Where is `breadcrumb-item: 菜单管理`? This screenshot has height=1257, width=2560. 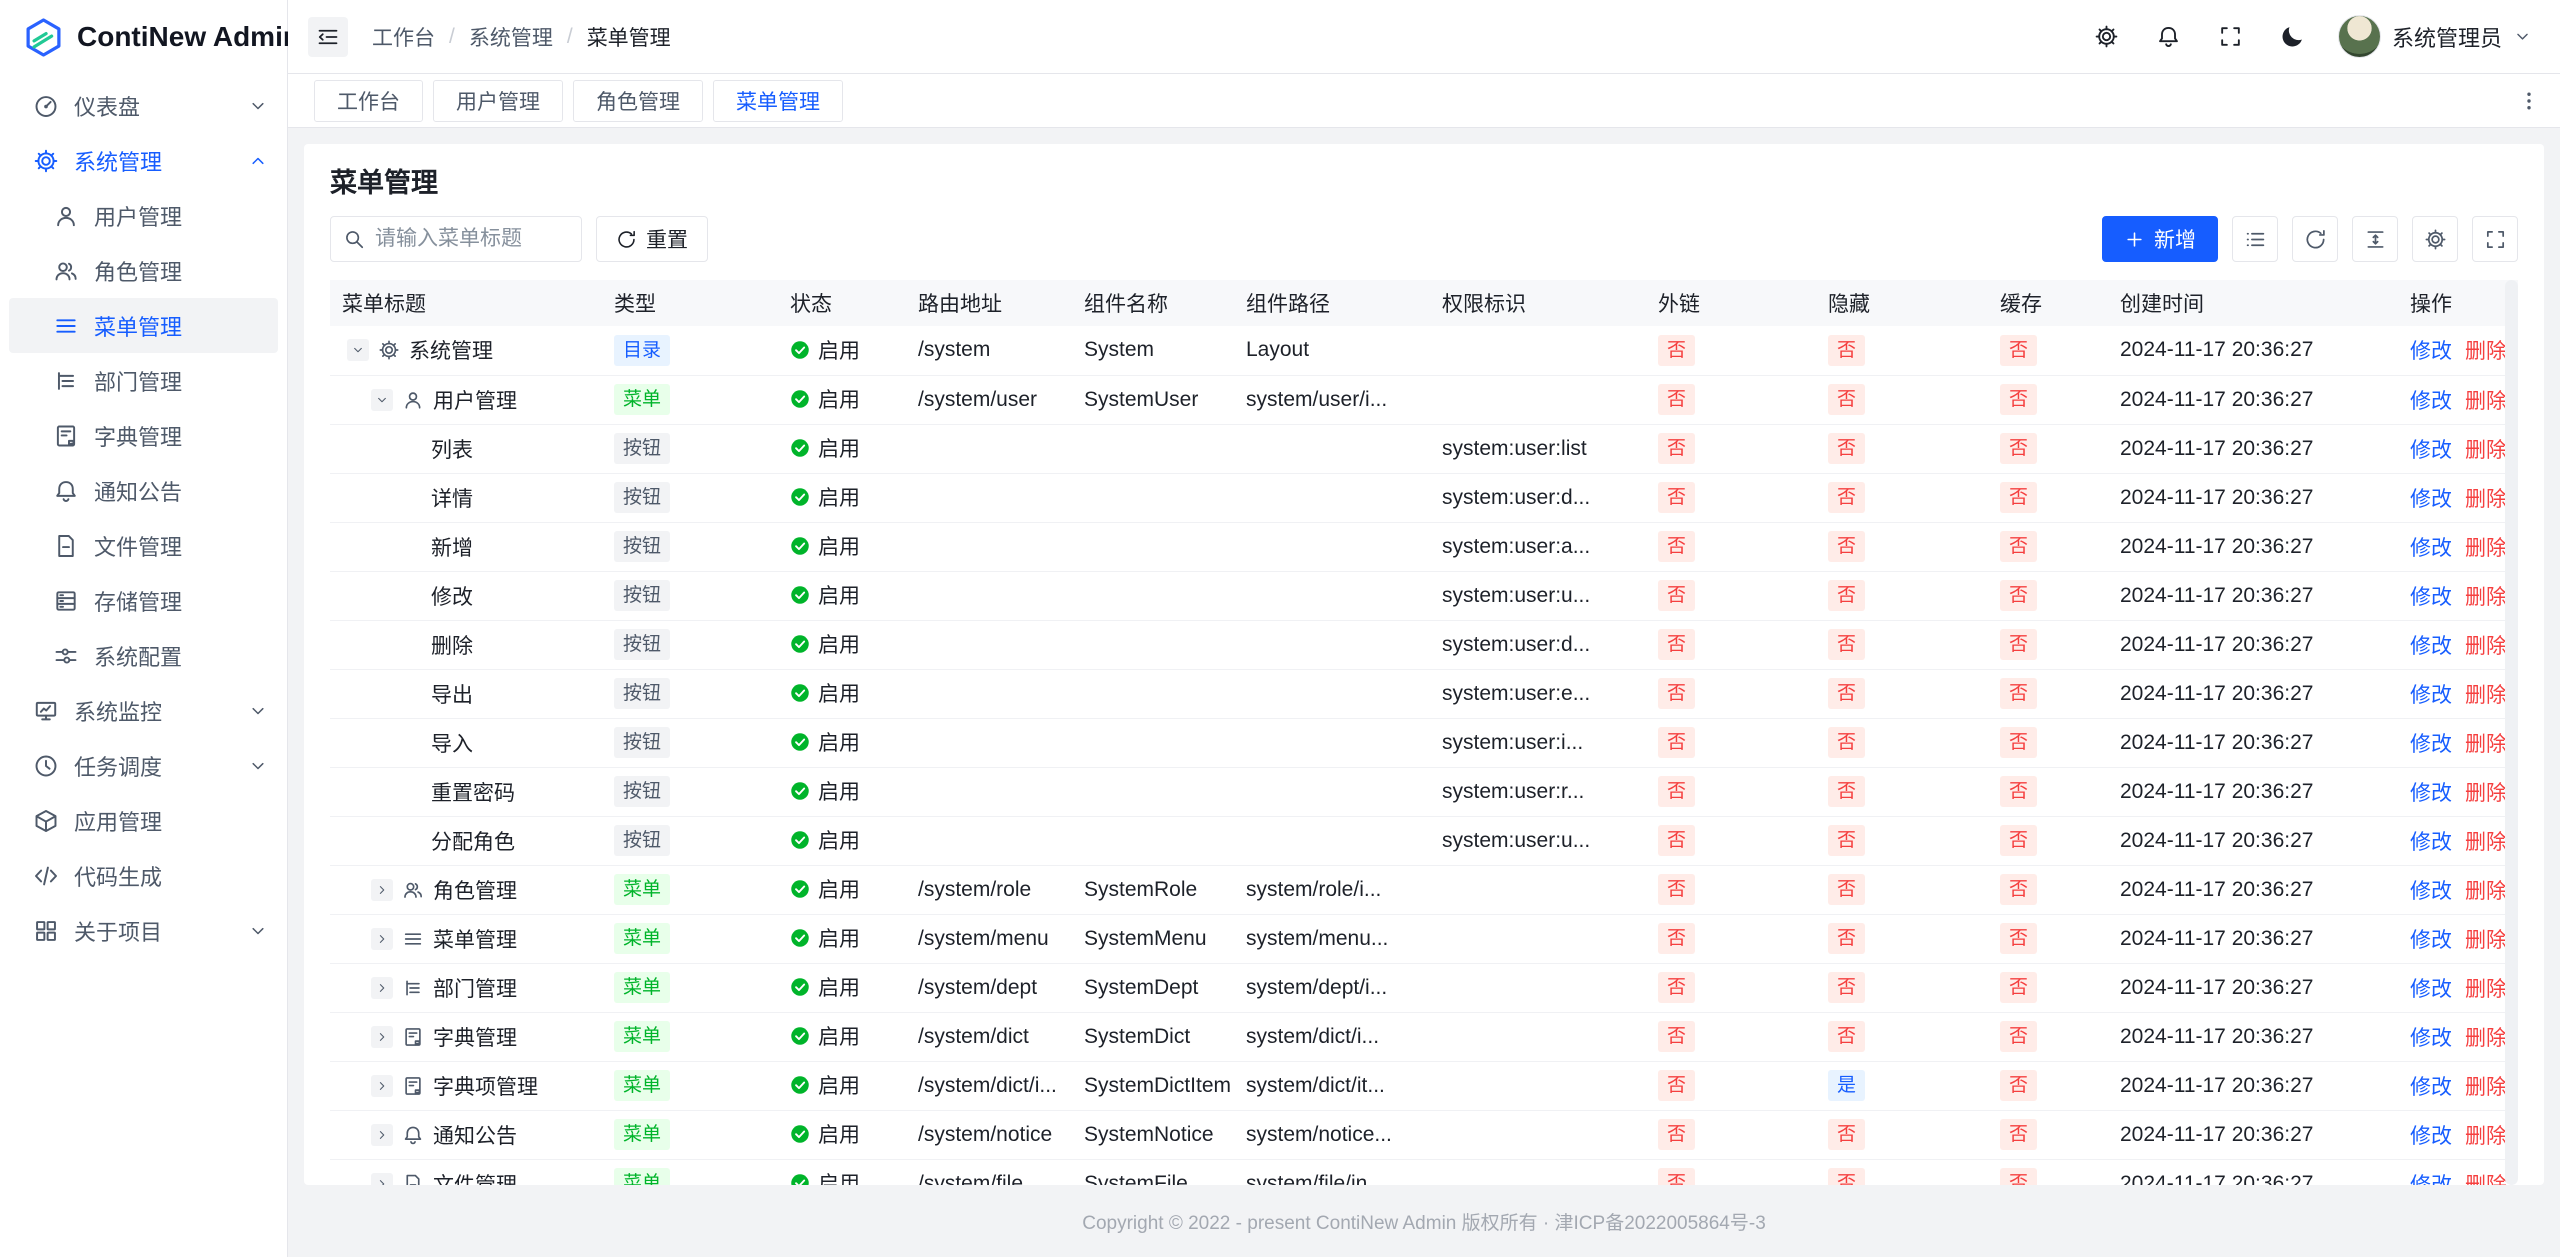
breadcrumb-item: 菜单管理 is located at coordinates (628, 38).